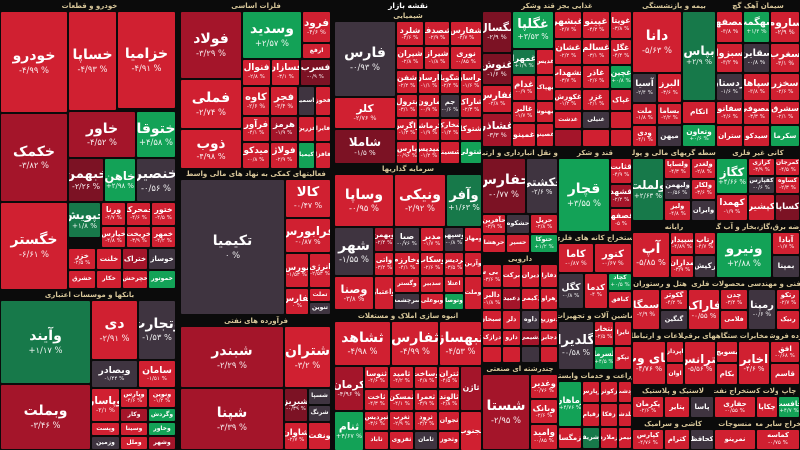 This screenshot has height=450, width=800. I want to click on stock-tile: وتجارت-۱/۵۳ %, so click(157, 330).